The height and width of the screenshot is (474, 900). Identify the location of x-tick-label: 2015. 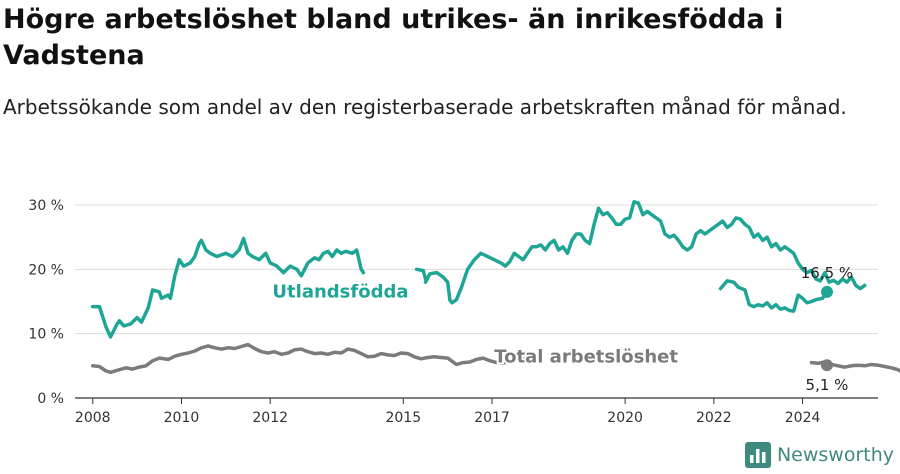
(403, 418).